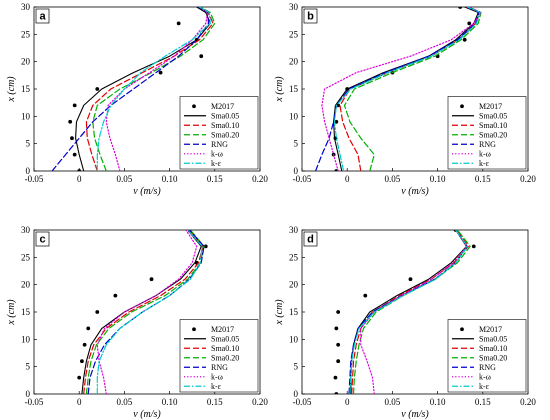  I want to click on panel-letter: b, so click(310, 17).